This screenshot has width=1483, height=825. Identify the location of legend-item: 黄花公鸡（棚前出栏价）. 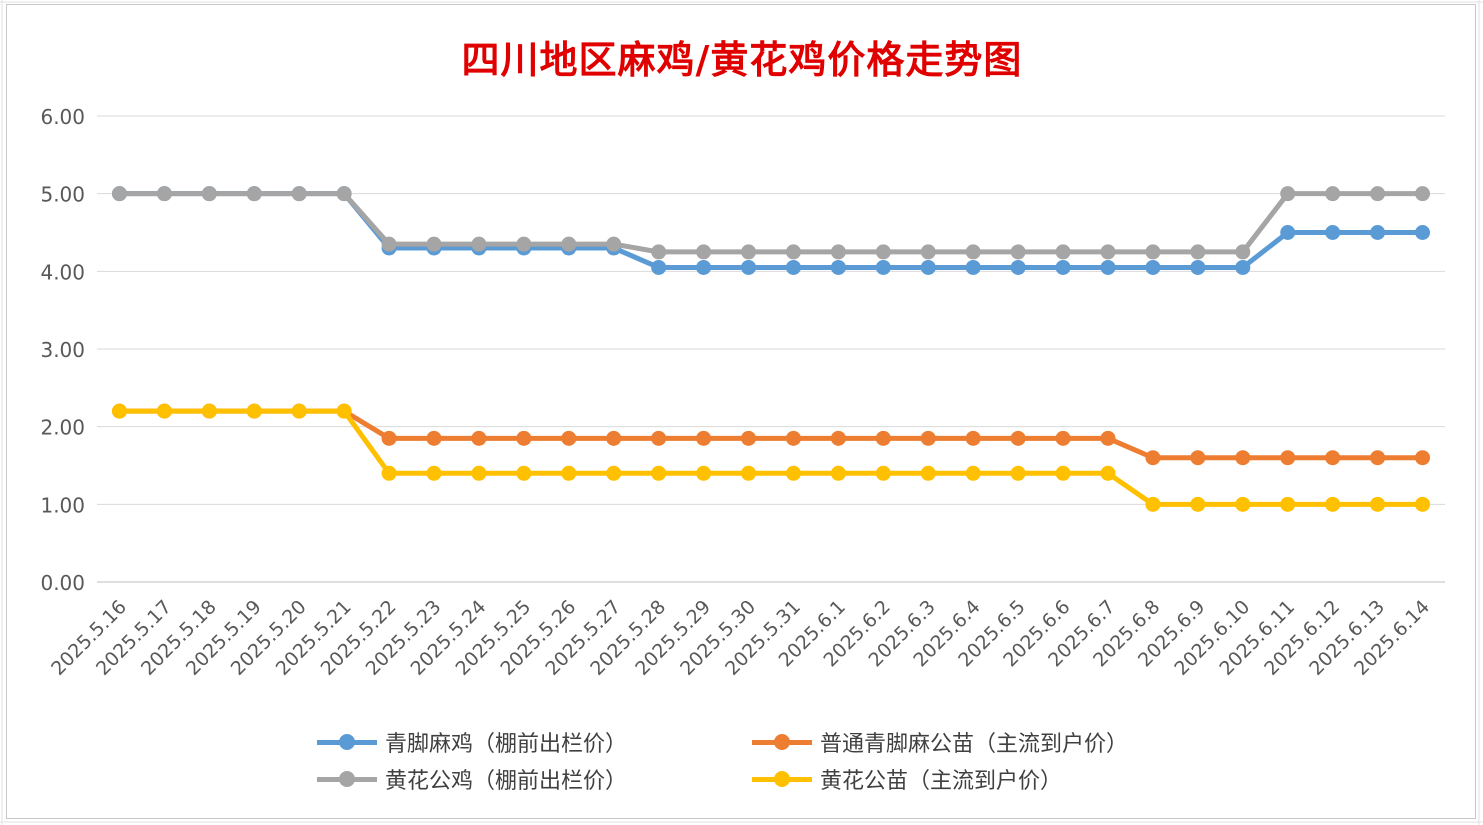
(472, 779).